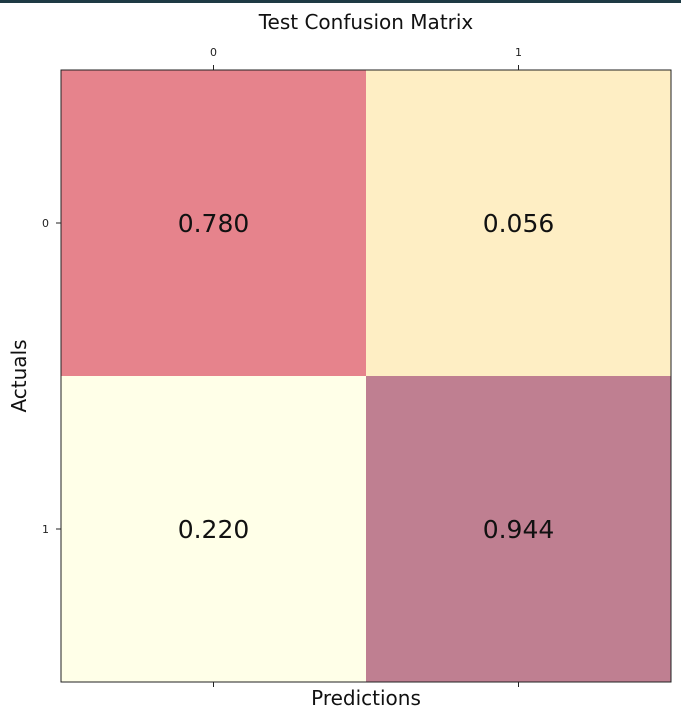 This screenshot has width=681, height=720. What do you see at coordinates (366, 22) in the screenshot?
I see `chart-title: Test Confusion Matrix` at bounding box center [366, 22].